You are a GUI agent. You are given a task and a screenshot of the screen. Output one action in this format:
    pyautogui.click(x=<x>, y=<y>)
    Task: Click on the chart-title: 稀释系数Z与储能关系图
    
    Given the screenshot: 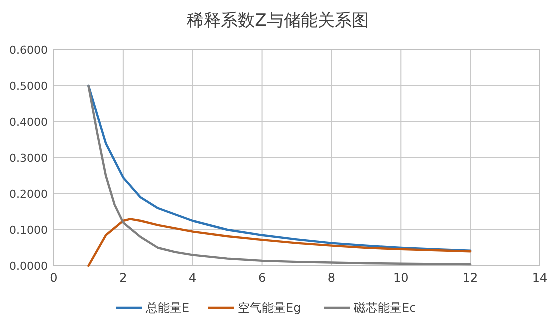 What is the action you would take?
    pyautogui.click(x=278, y=21)
    